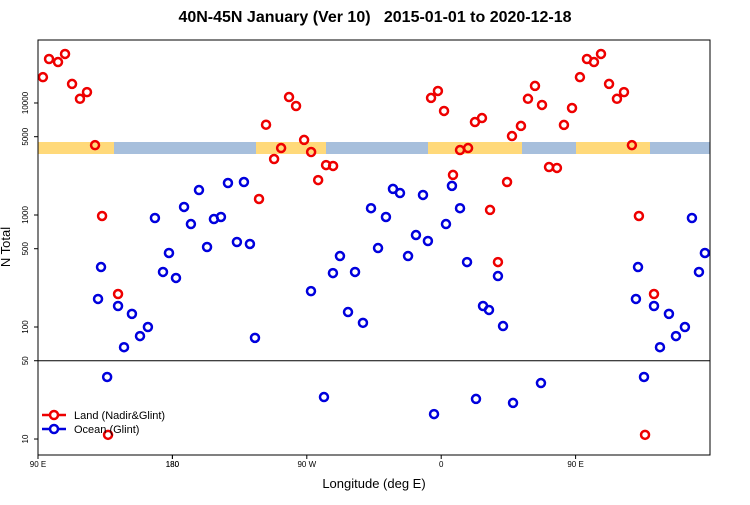  What do you see at coordinates (25, 136) in the screenshot?
I see `y-tick-label: 5000` at bounding box center [25, 136].